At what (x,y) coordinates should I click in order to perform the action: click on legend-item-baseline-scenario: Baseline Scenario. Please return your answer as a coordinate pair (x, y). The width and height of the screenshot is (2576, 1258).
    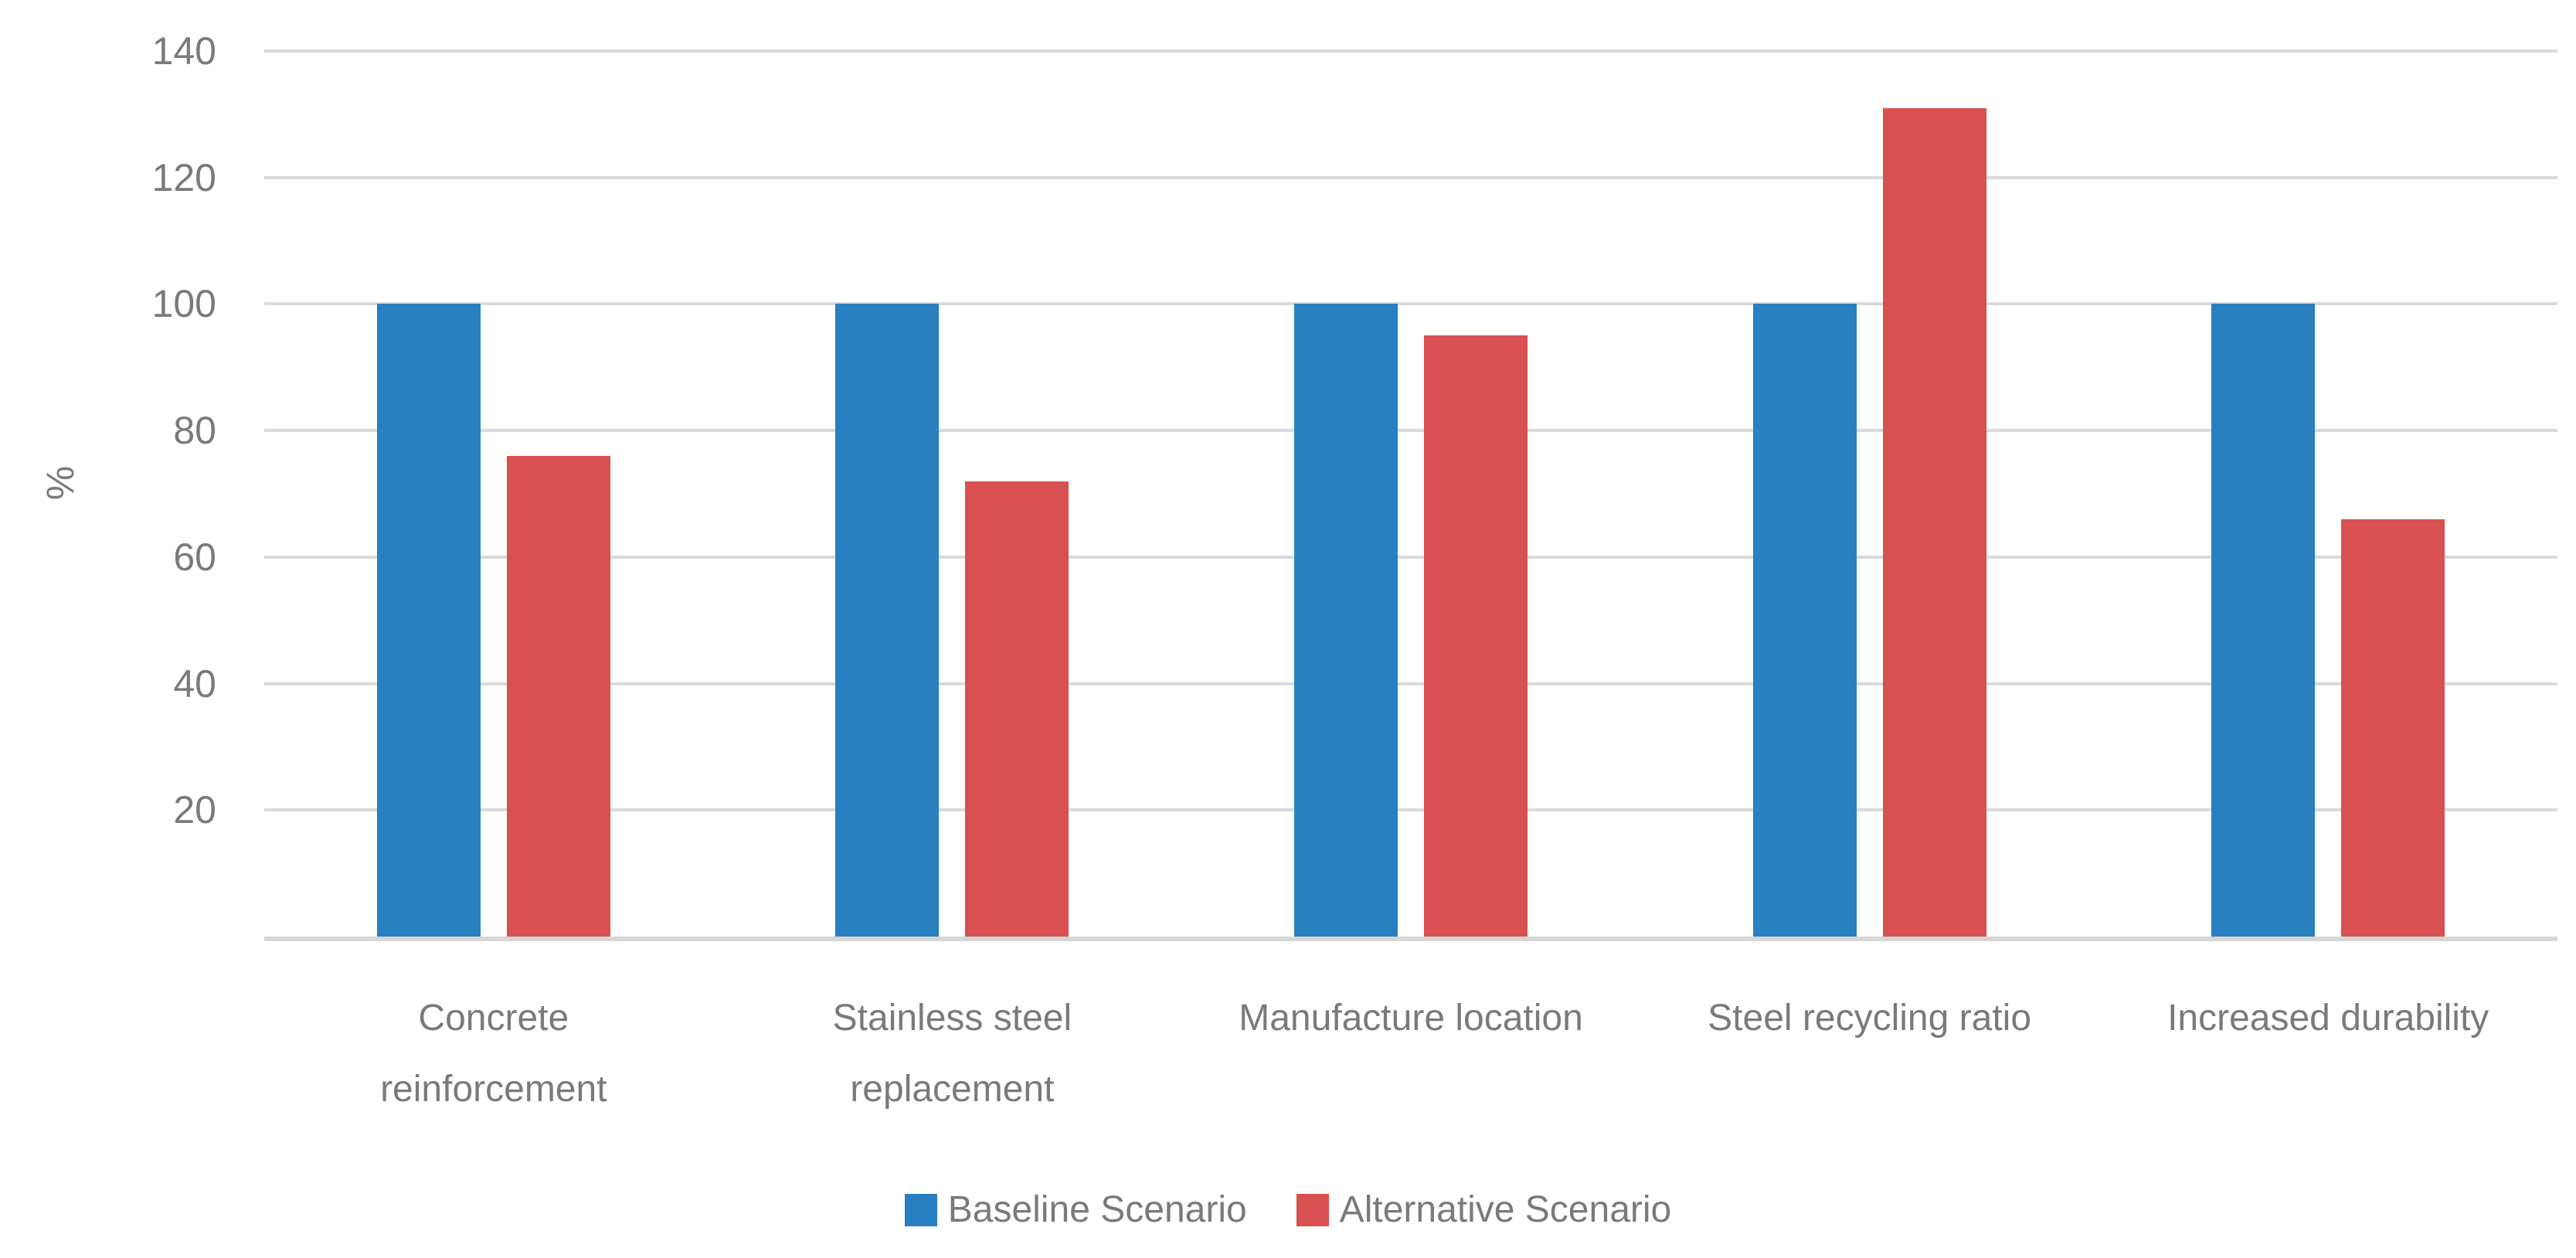
    Looking at the image, I should click on (1075, 1210).